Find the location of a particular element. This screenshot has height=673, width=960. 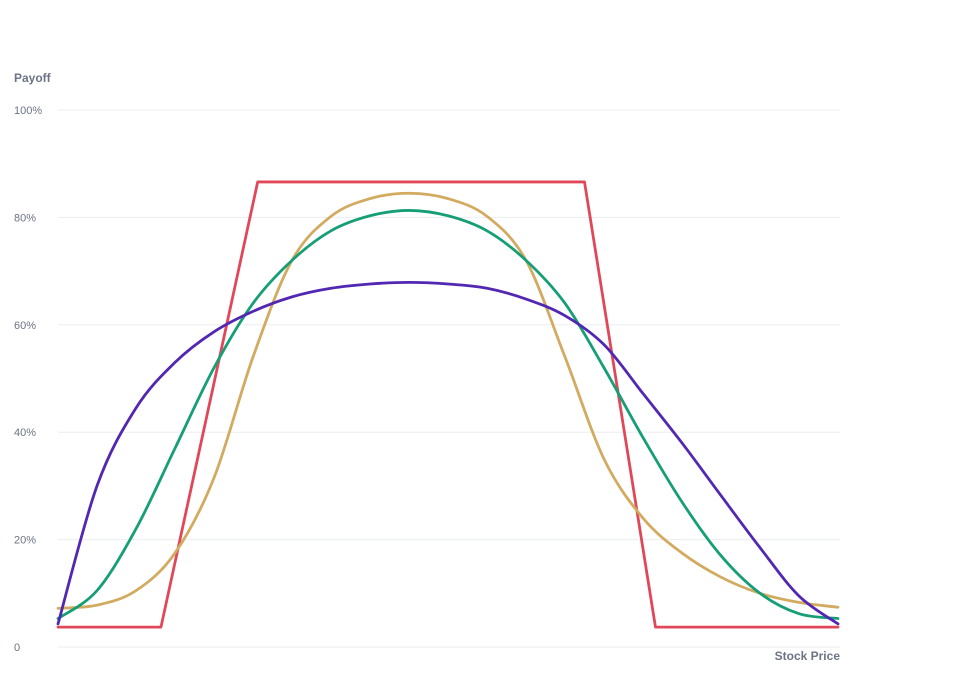

y-tick-label: 20% is located at coordinates (25, 541).